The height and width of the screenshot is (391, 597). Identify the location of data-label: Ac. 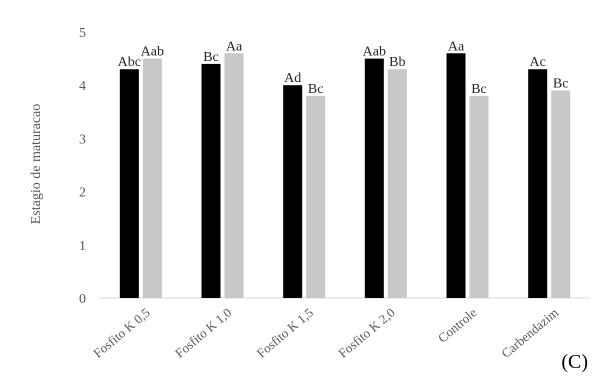
(538, 62).